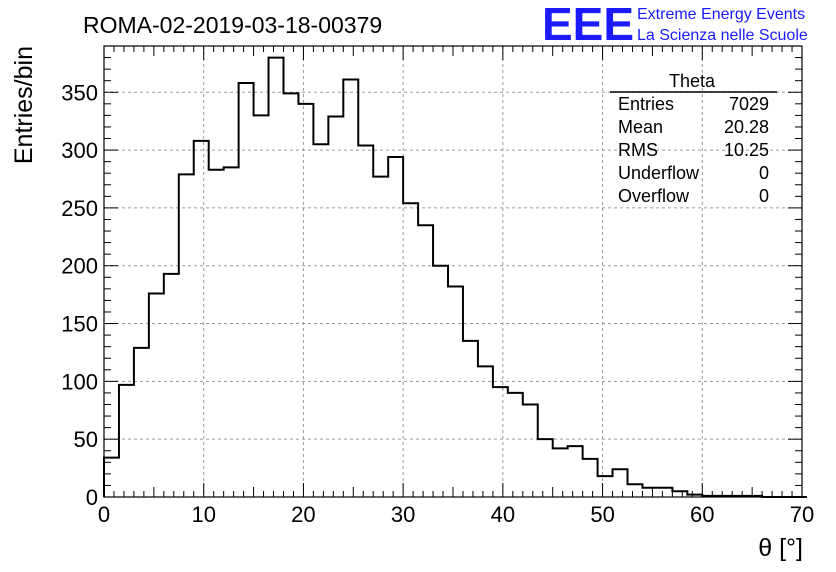  What do you see at coordinates (764, 173) in the screenshot?
I see `stats-value-underflow: 0` at bounding box center [764, 173].